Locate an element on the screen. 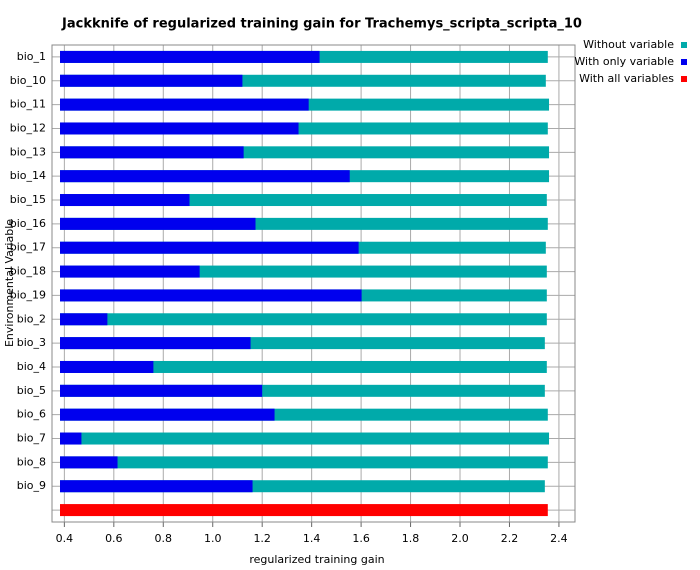 This screenshot has height=570, width=700. x-tick-label: 1.2 is located at coordinates (262, 538).